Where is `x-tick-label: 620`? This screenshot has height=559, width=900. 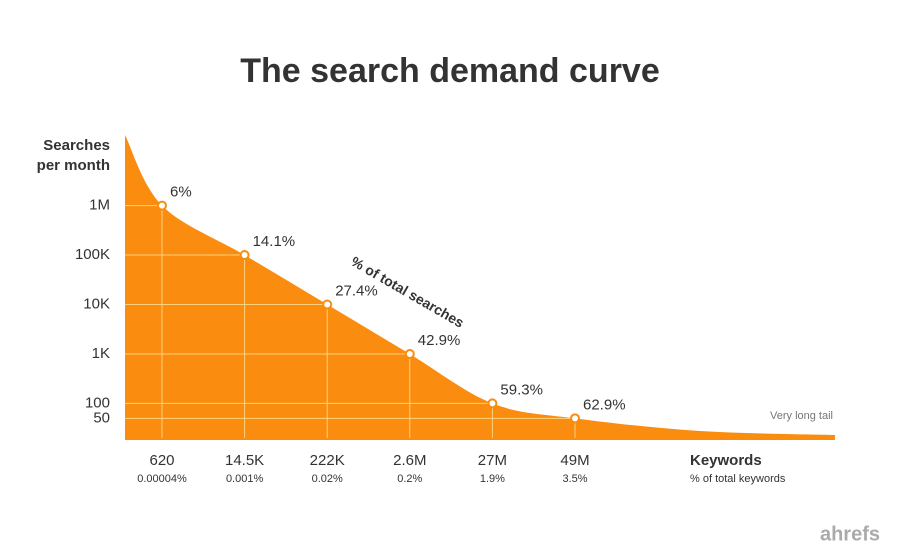
x-tick-label: 620 is located at coordinates (161, 460).